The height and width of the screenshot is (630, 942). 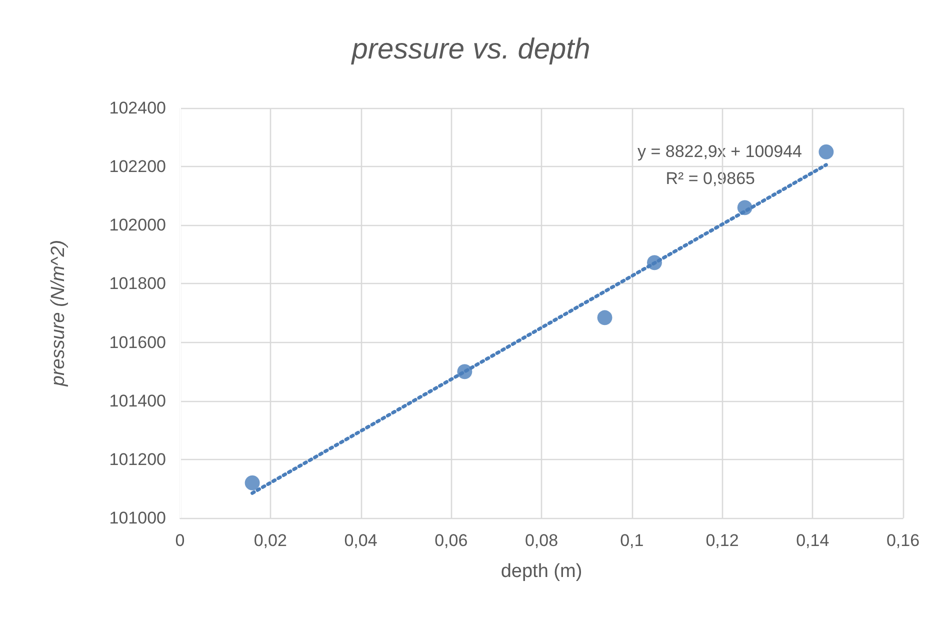 I want to click on x-tick-label: 0,16, so click(x=903, y=540).